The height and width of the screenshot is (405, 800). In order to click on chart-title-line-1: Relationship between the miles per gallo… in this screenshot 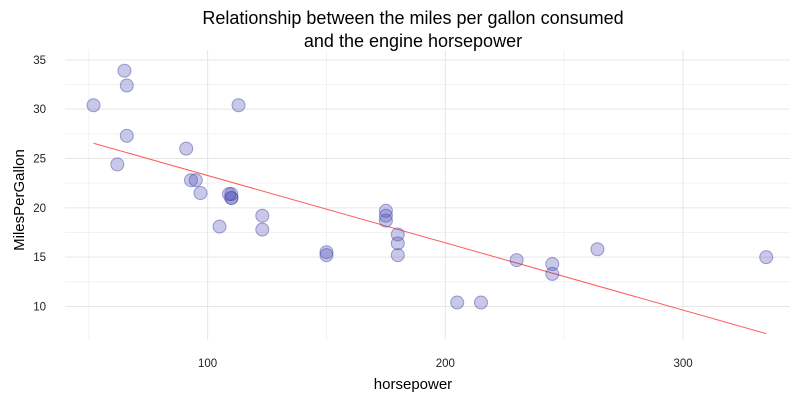, I will do `click(412, 18)`.